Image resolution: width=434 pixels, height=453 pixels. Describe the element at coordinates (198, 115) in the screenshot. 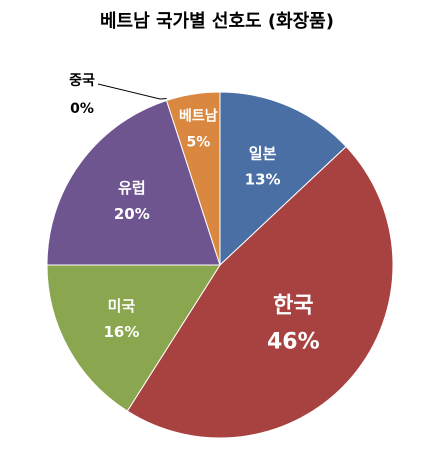

I see `slice-name-label: 베트남` at that location.